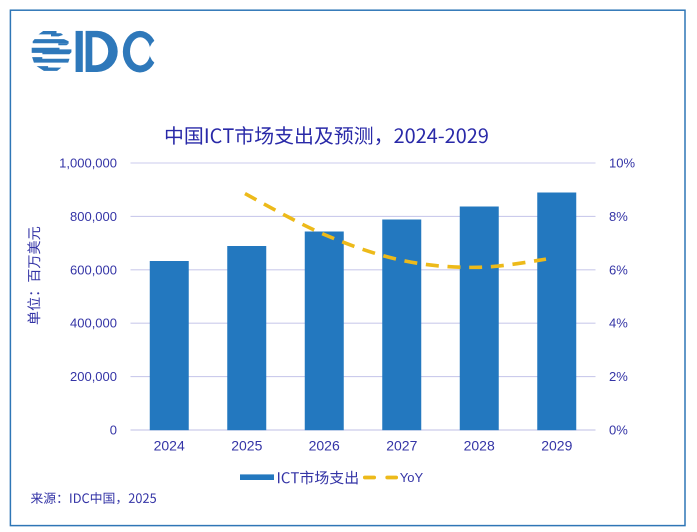 This screenshot has width=697, height=532. What do you see at coordinates (93, 269) in the screenshot?
I see `svg-text: 600,000` at bounding box center [93, 269].